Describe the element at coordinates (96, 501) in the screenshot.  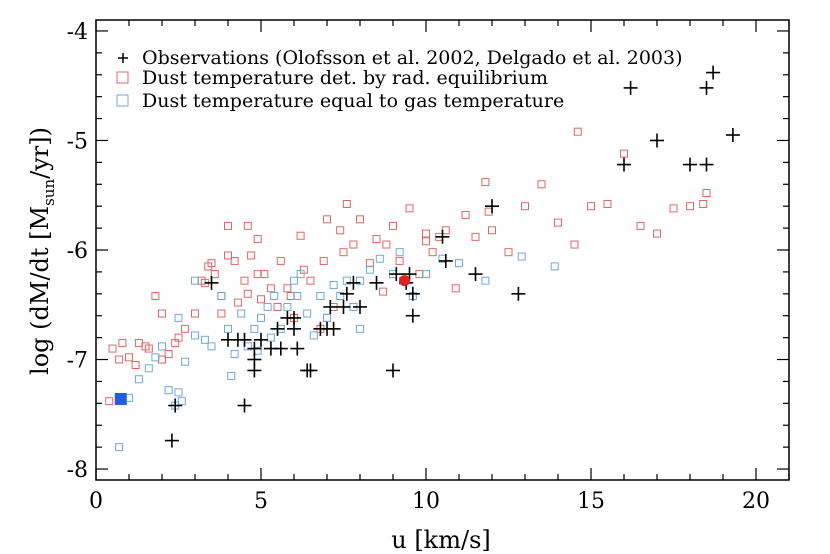
I see `x-tick-label: 0` at that location.